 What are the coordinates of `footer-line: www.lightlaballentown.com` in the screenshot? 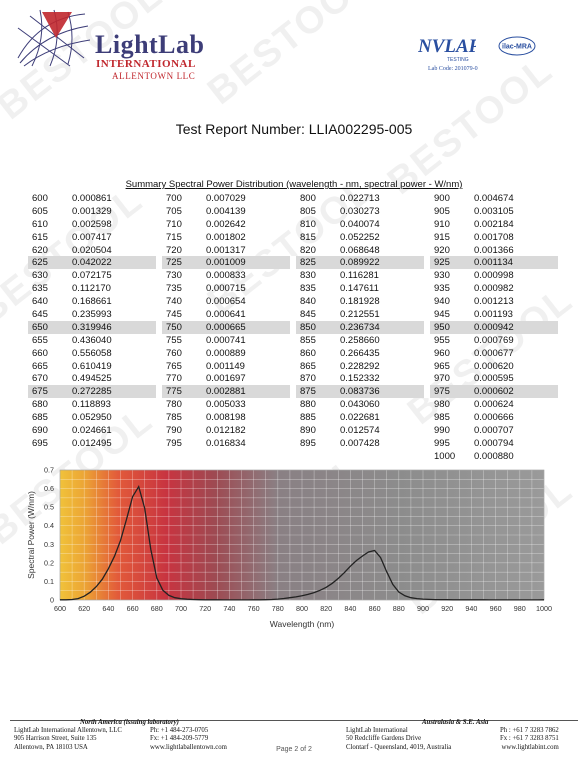 It's located at (188, 747).